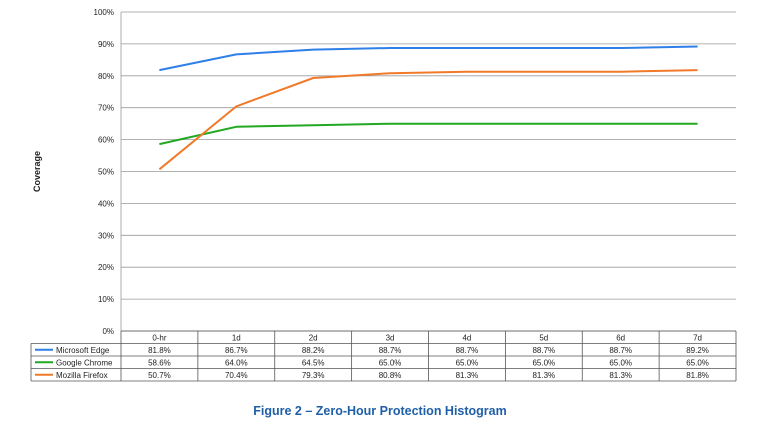 Image resolution: width=760 pixels, height=428 pixels. Describe the element at coordinates (390, 375) in the screenshot. I see `data-label: 80.8%` at that location.